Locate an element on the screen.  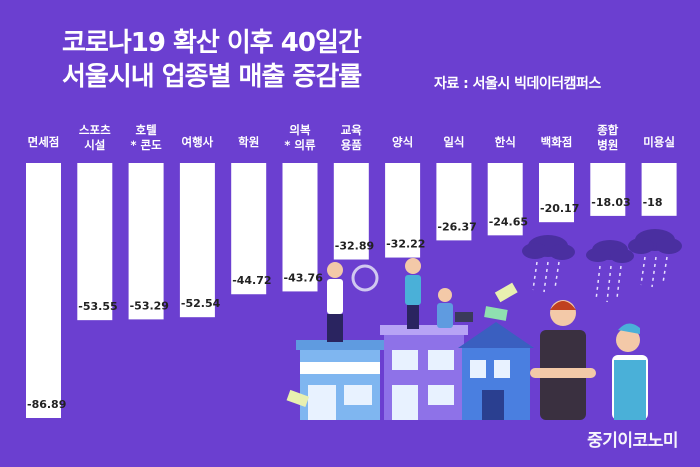
category-label-5: 의복 * 의류 is located at coordinates (300, 137).